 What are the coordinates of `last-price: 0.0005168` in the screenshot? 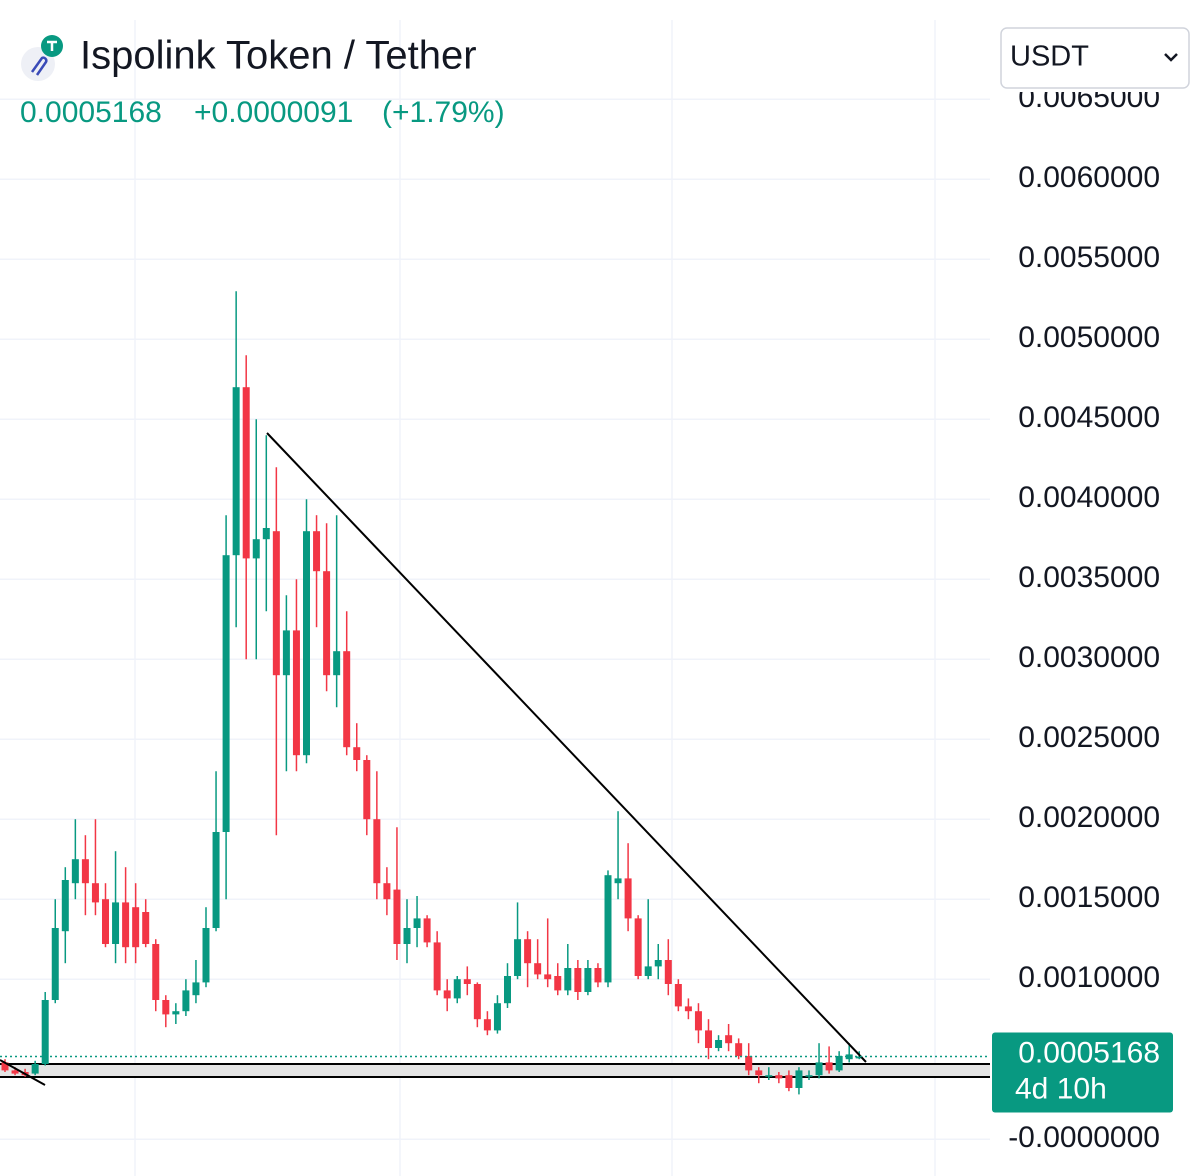 It's located at (91, 112).